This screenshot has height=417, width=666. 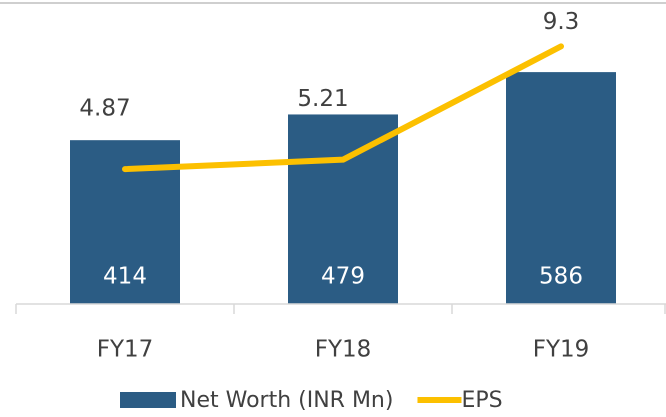 I want to click on legend-swatch, so click(x=148, y=400).